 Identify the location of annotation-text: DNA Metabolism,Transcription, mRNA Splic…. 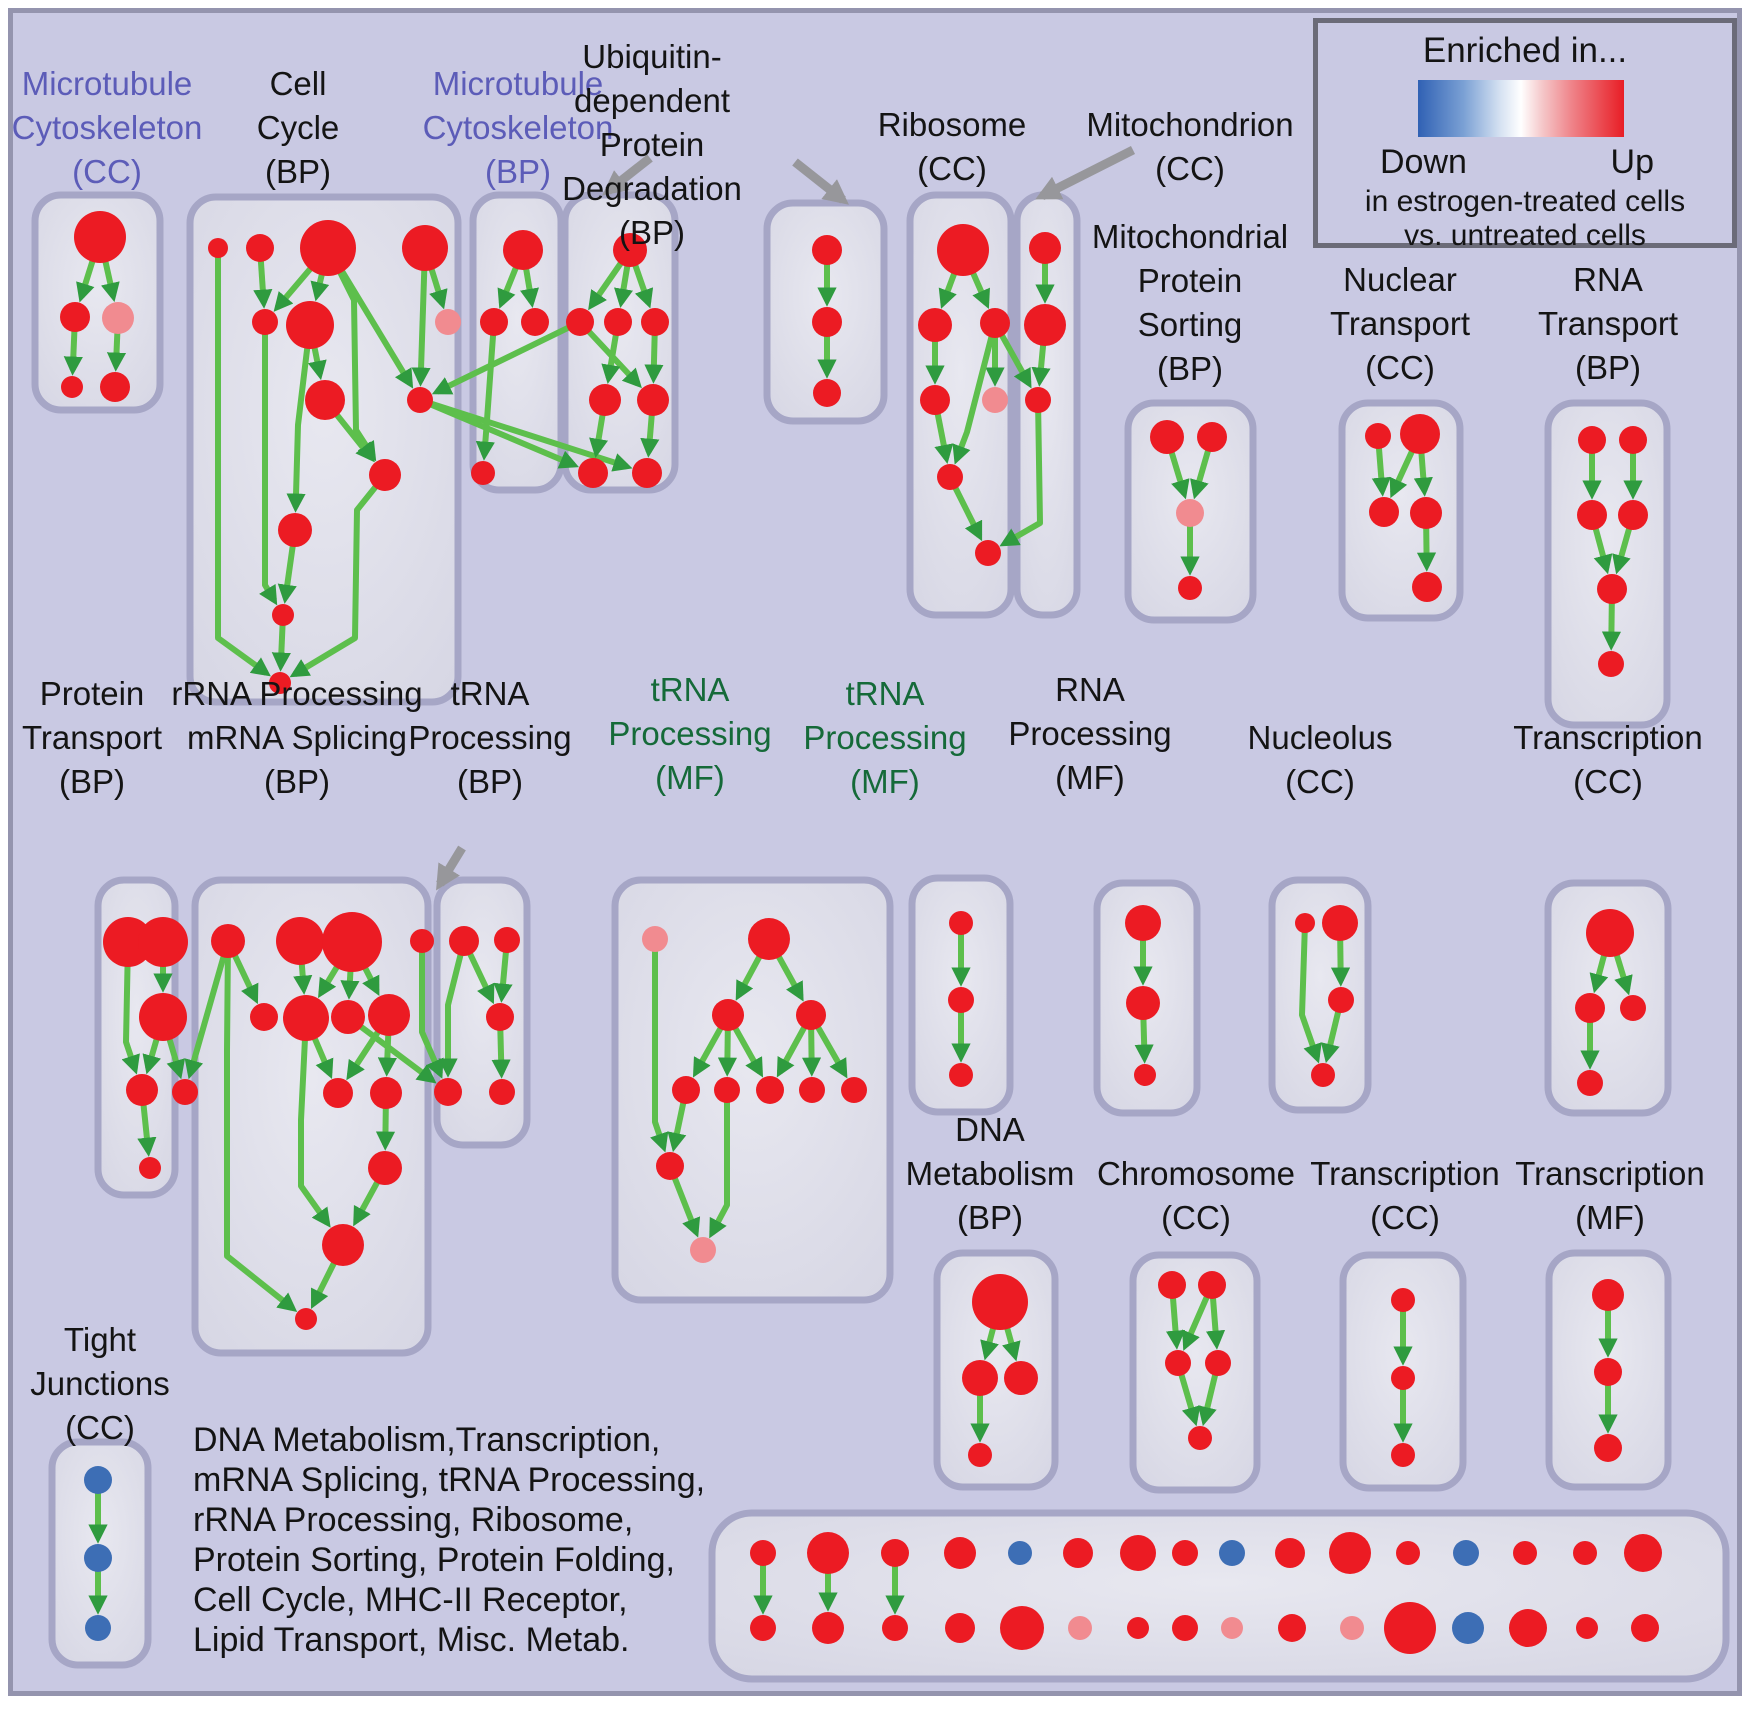
(449, 1540).